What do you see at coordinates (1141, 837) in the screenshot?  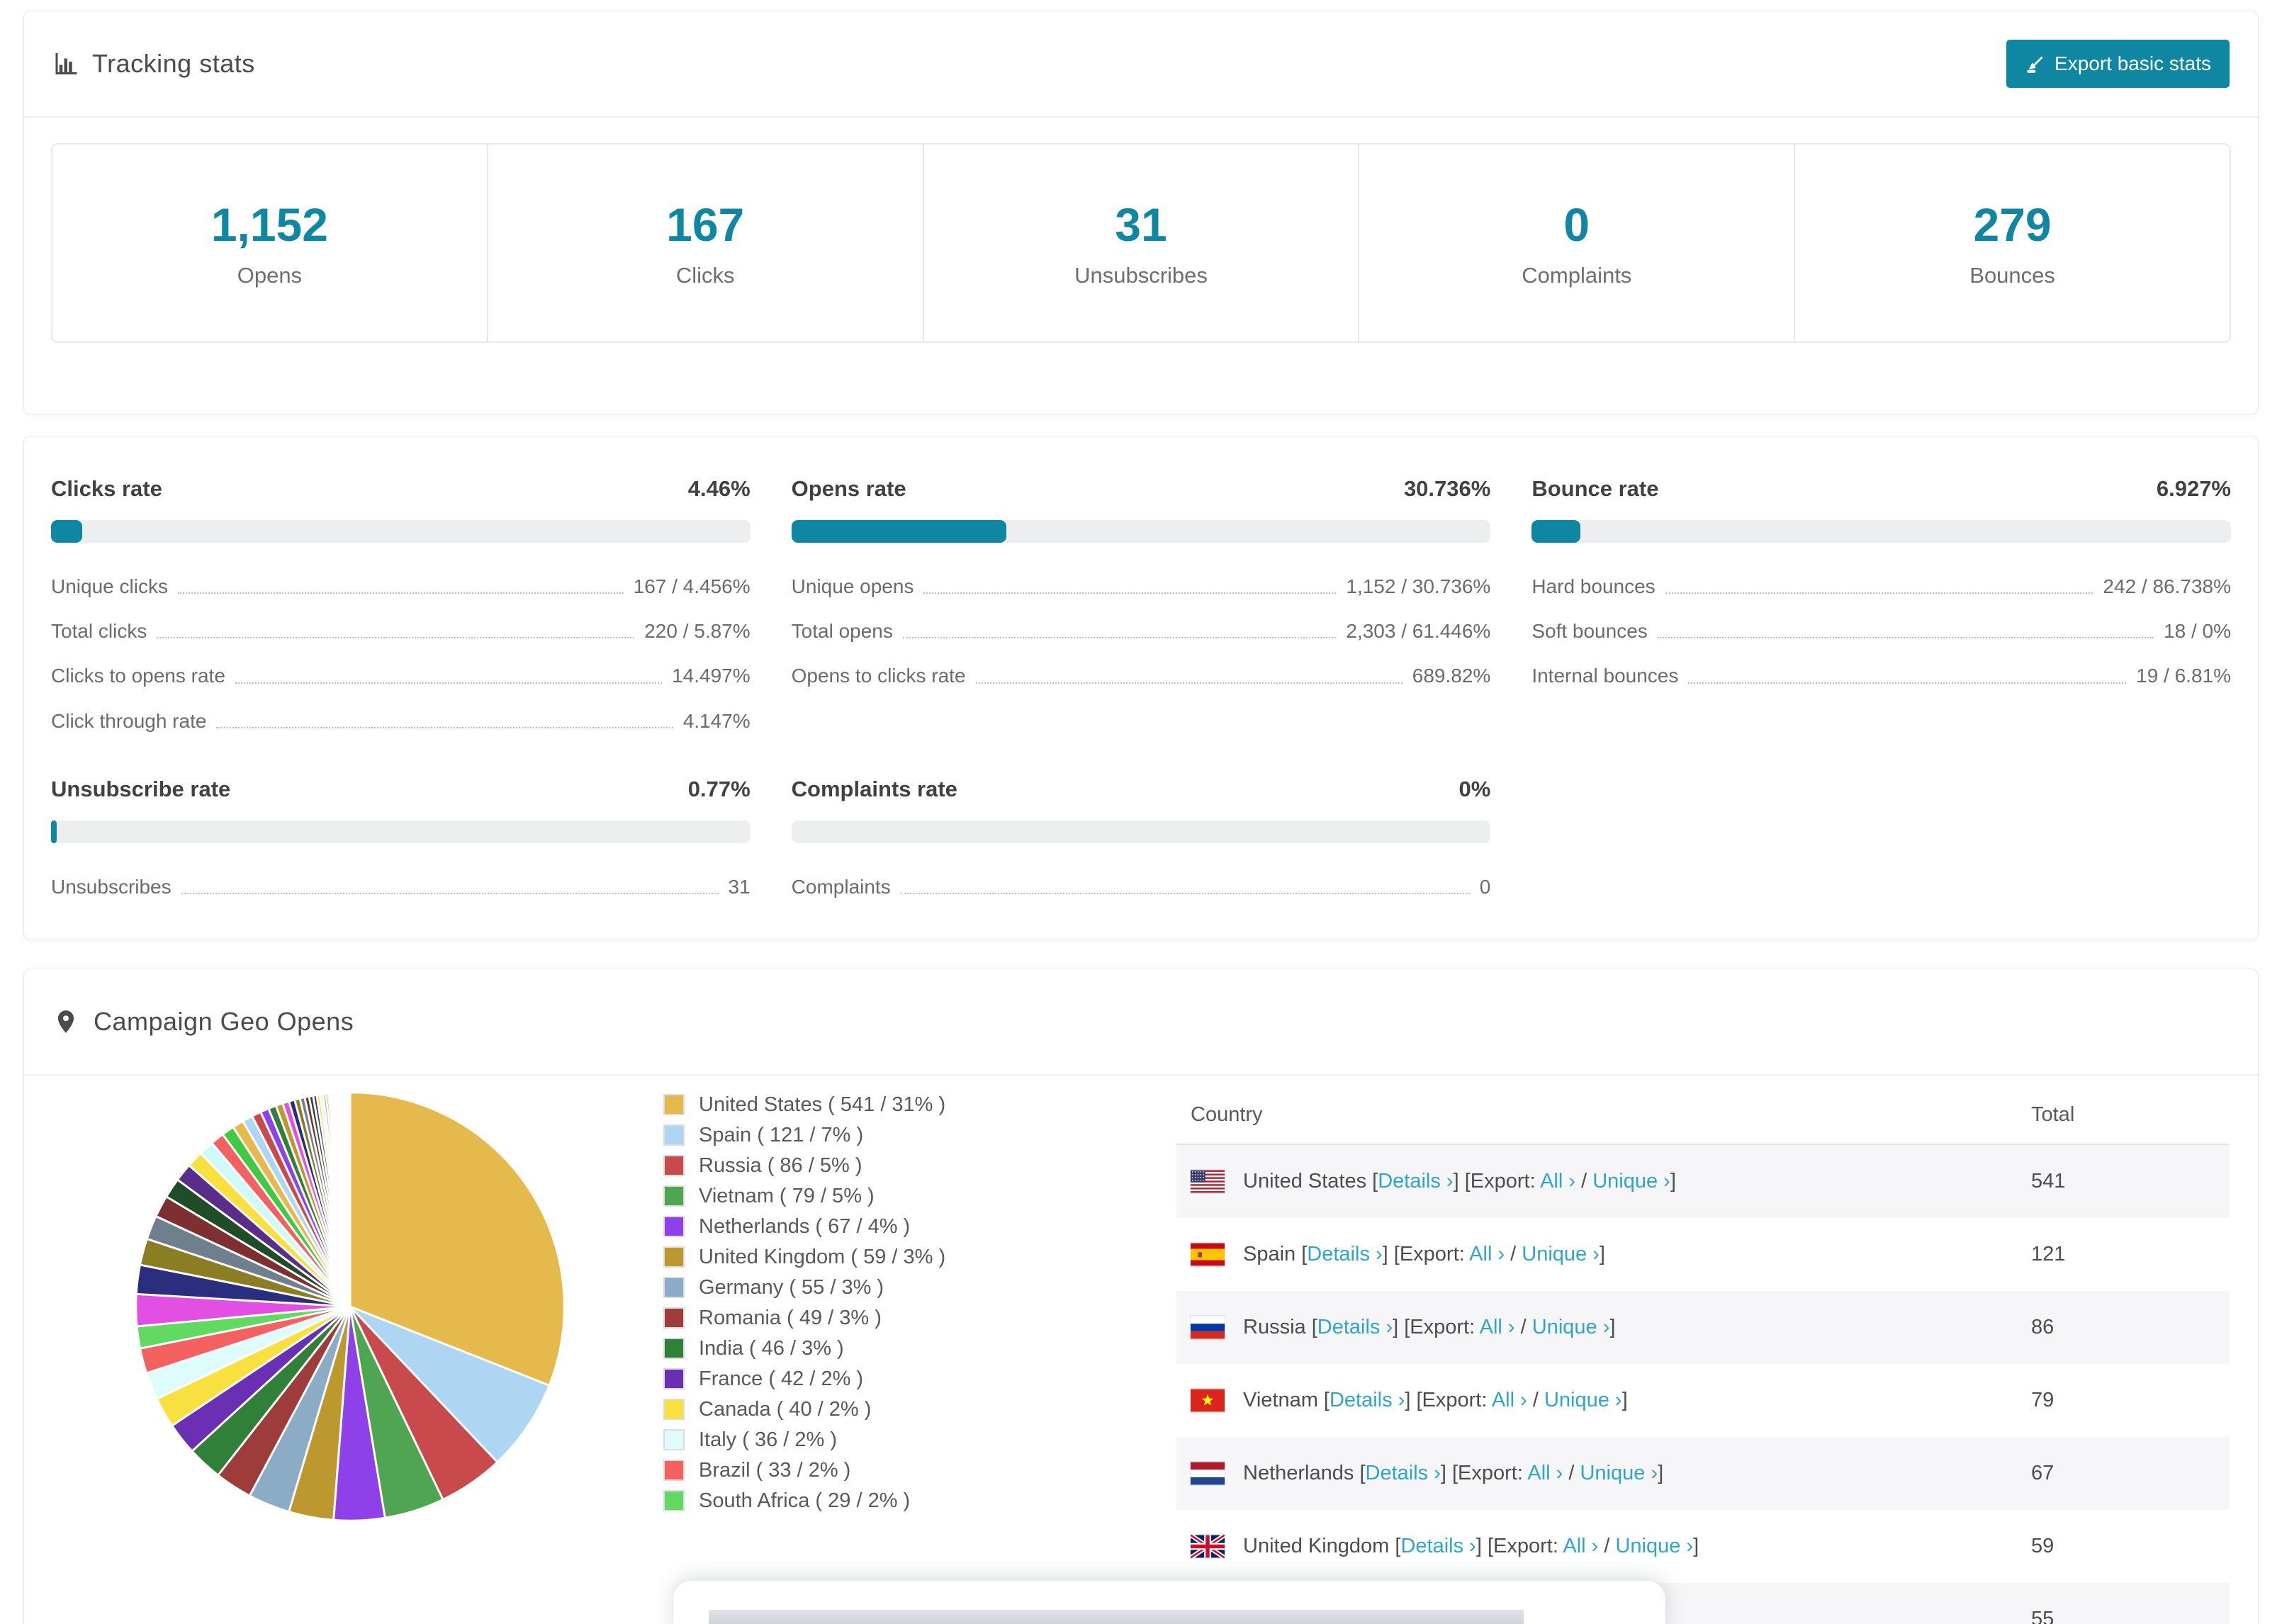 I see `rate-section-complaints-rate: Complaints rate 0% Complaints 0` at bounding box center [1141, 837].